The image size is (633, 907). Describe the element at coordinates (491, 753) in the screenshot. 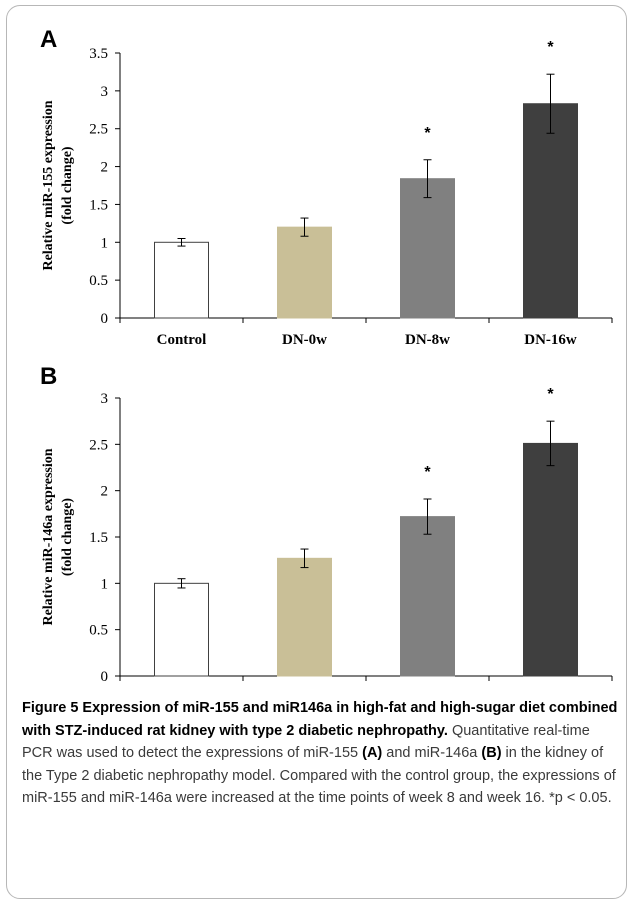

I see `caption-ref-b: (B)` at that location.